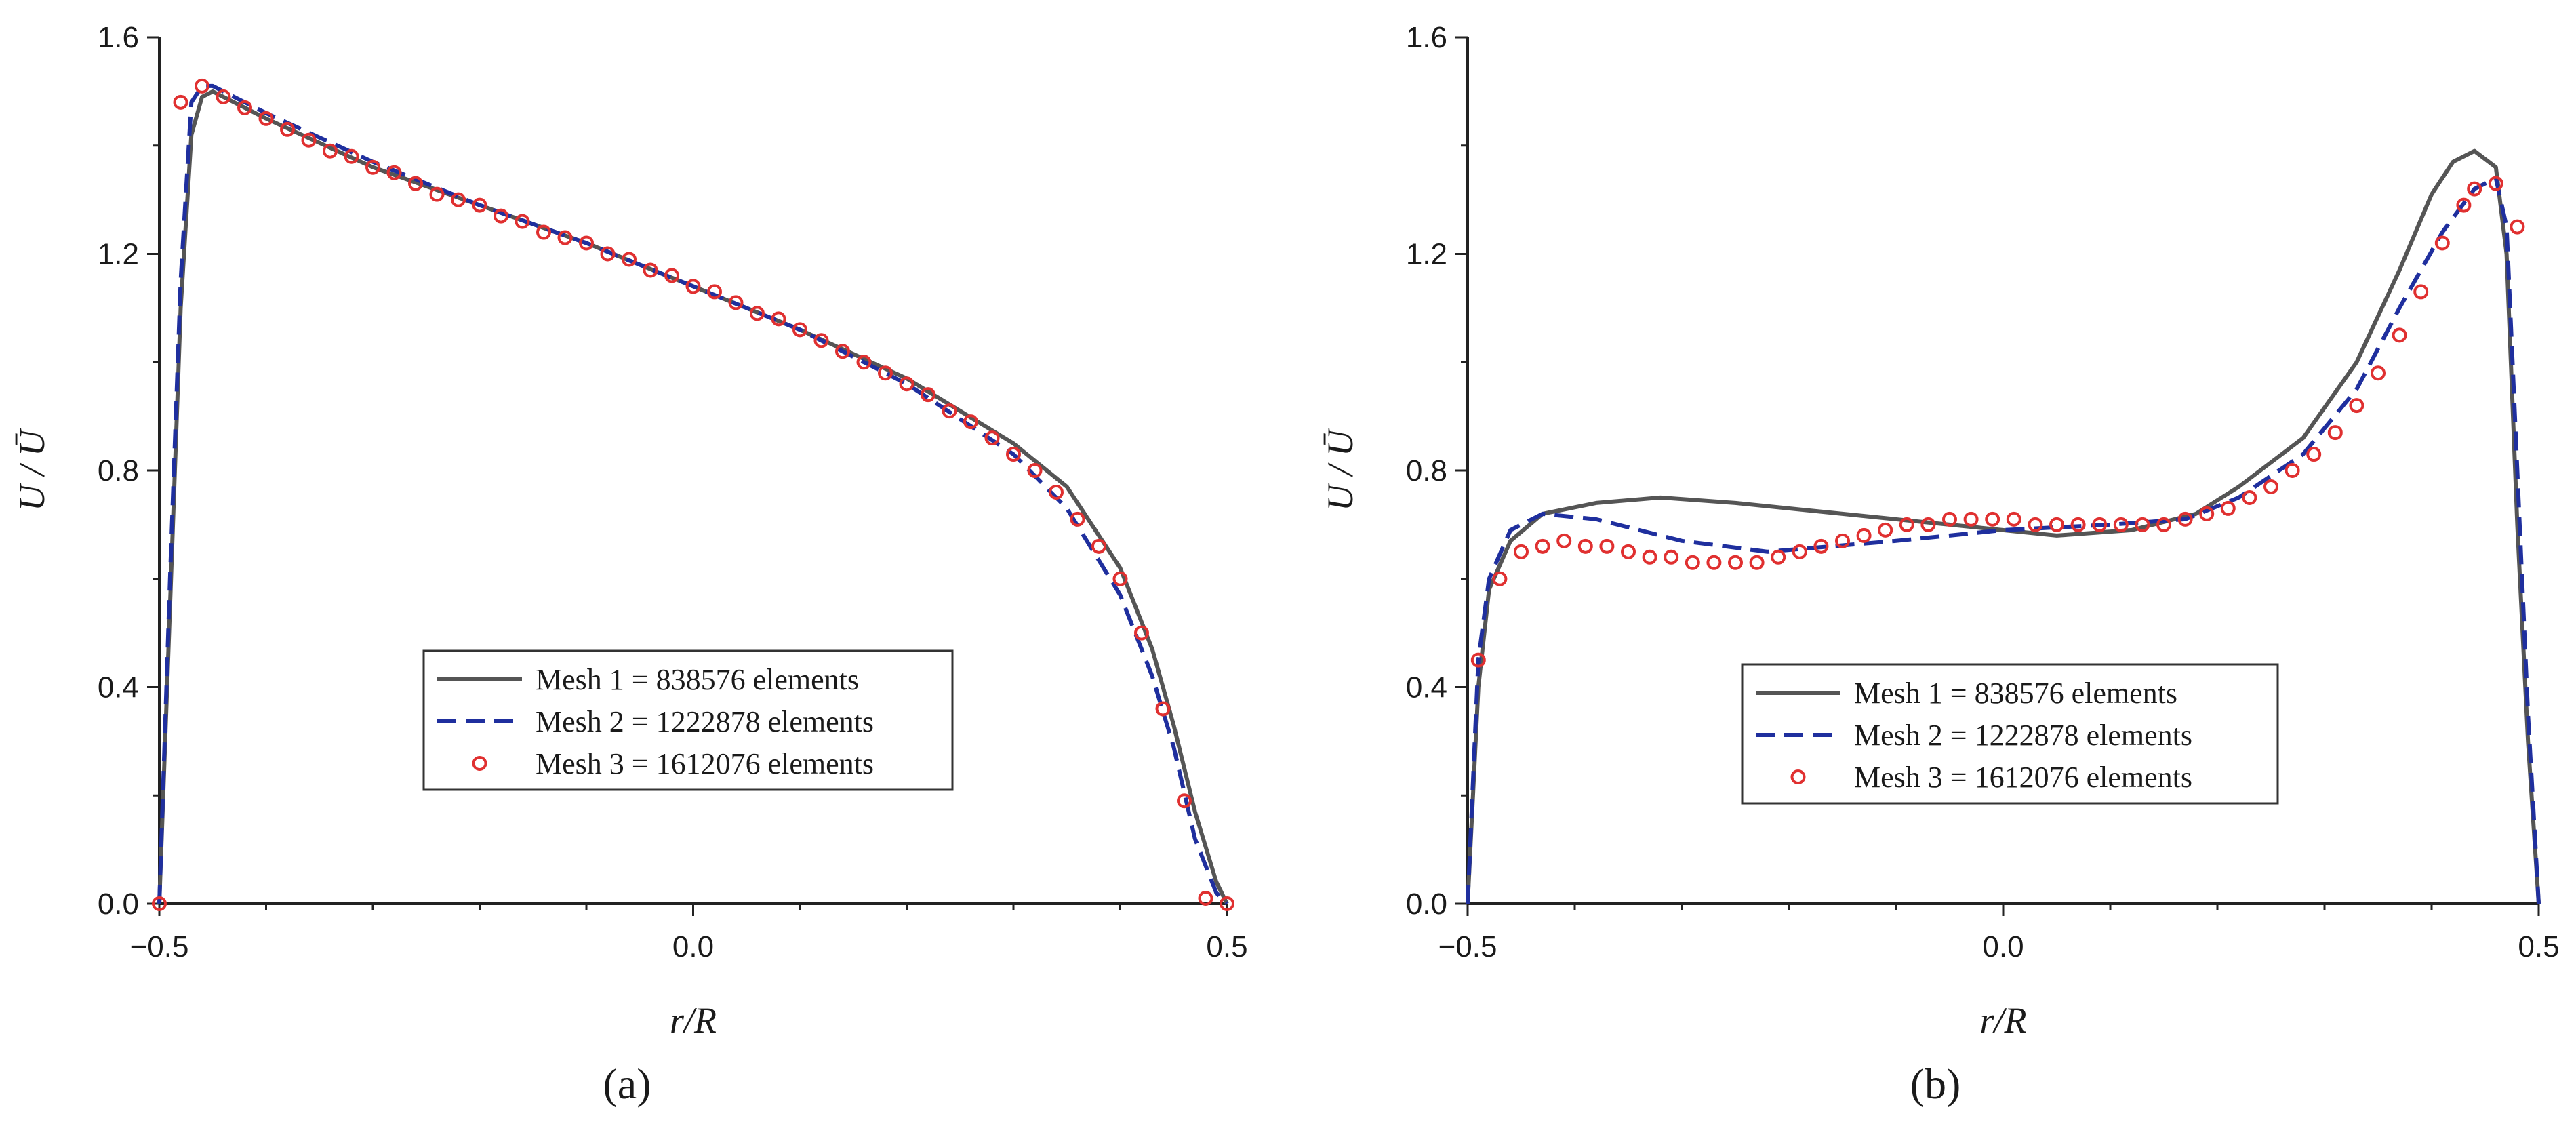 This screenshot has width=2576, height=1122. What do you see at coordinates (2003, 947) in the screenshot?
I see `x-tick-label: 0.0` at bounding box center [2003, 947].